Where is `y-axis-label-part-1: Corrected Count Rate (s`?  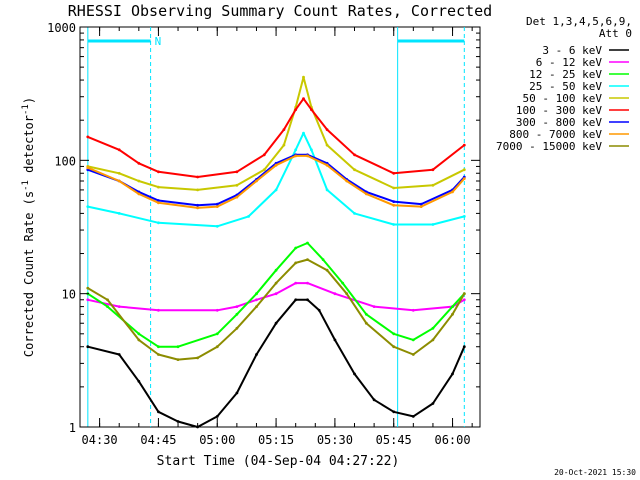
y-axis-label-part-1: Corrected Count Rate (s is located at coordinates (29, 274).